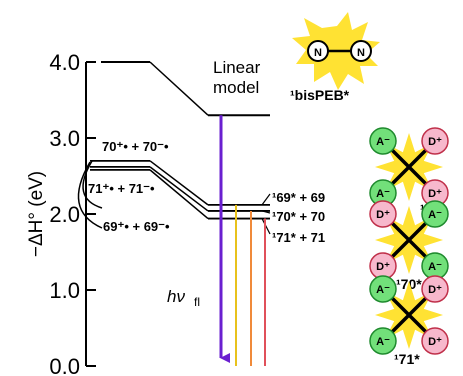  Describe the element at coordinates (320, 95) in the screenshot. I see `bispeb-label: ¹bisPEB*` at that location.